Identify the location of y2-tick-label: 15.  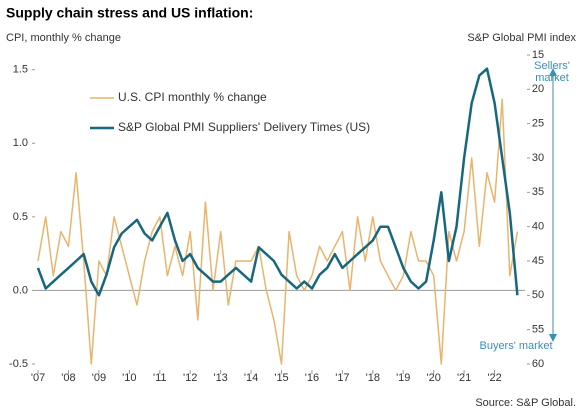
(538, 55).